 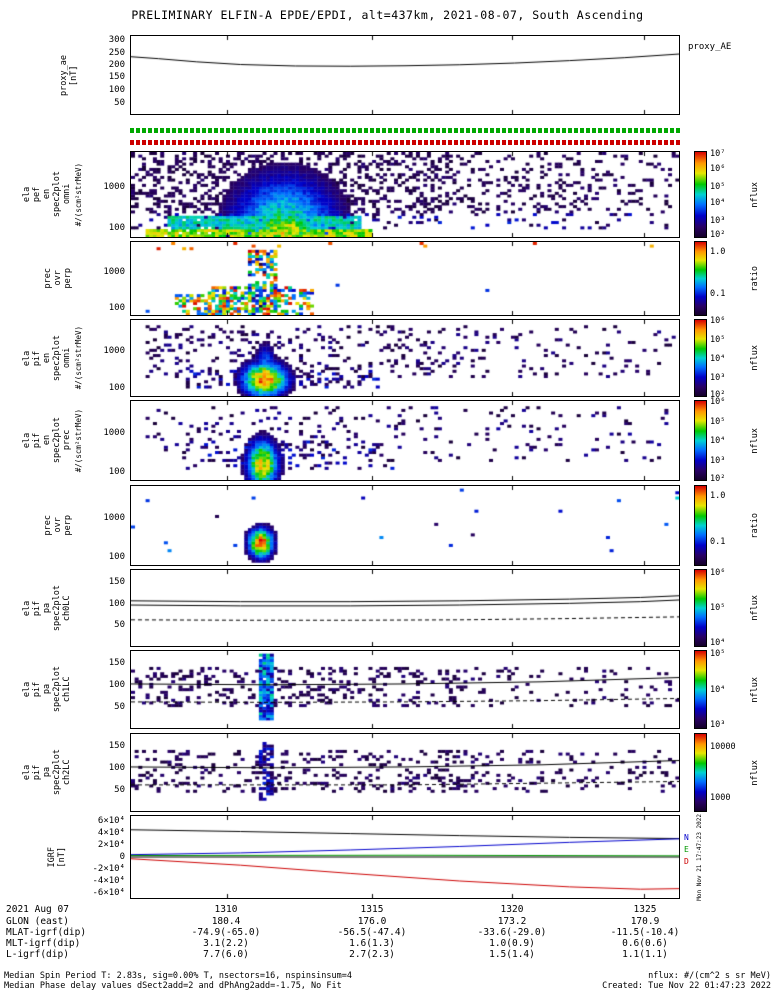 What do you see at coordinates (372, 909) in the screenshot?
I see `x-tick-label: 1315` at bounding box center [372, 909].